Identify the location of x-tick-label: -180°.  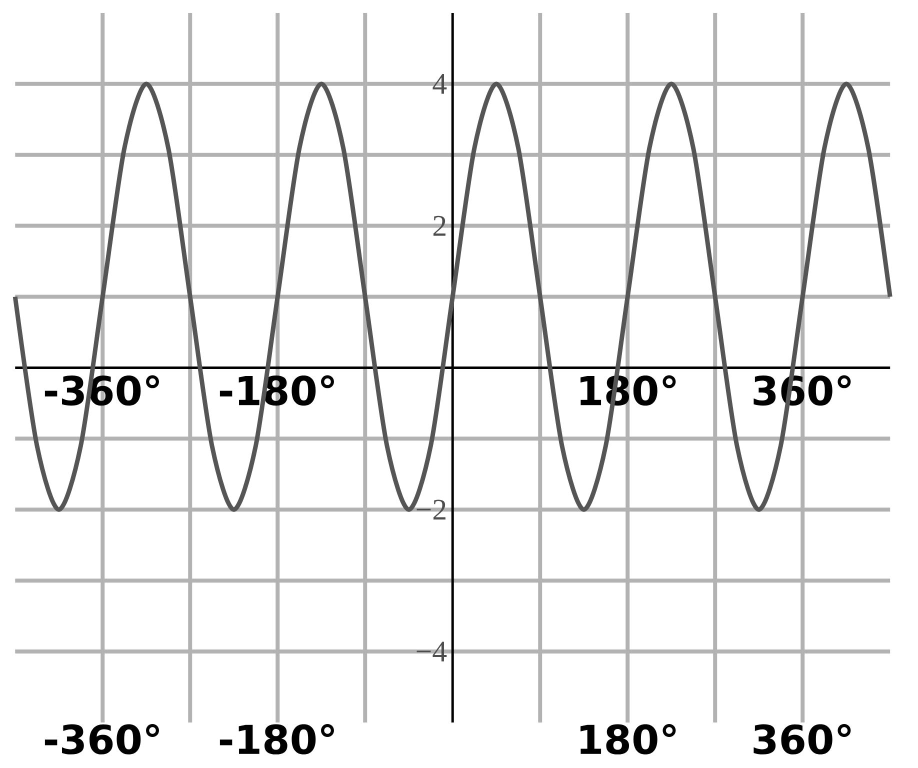
(277, 739).